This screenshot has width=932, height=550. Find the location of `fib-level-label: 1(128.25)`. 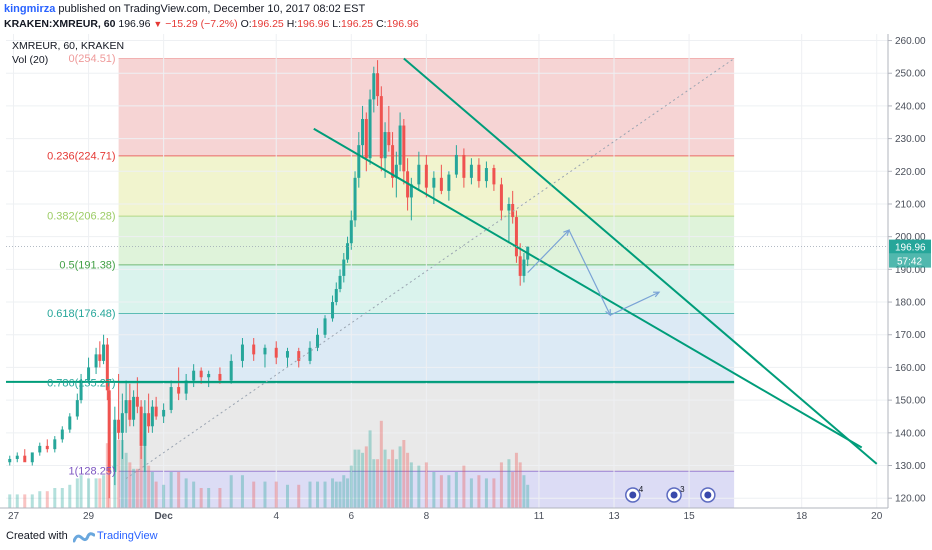

fib-level-label: 1(128.25) is located at coordinates (92, 472).